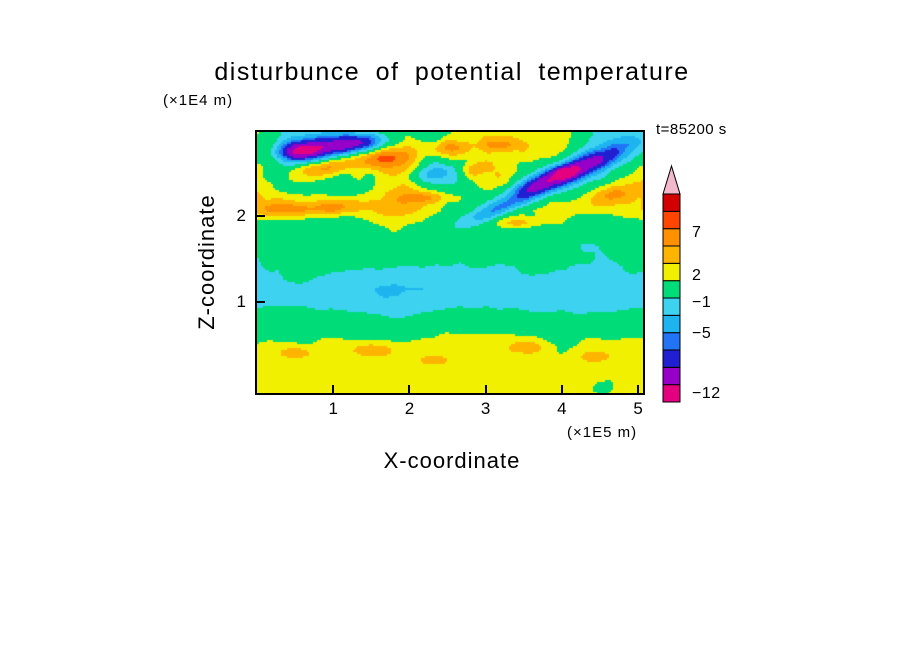 The width and height of the screenshot is (904, 654). I want to click on z-tick-label: 1, so click(241, 302).